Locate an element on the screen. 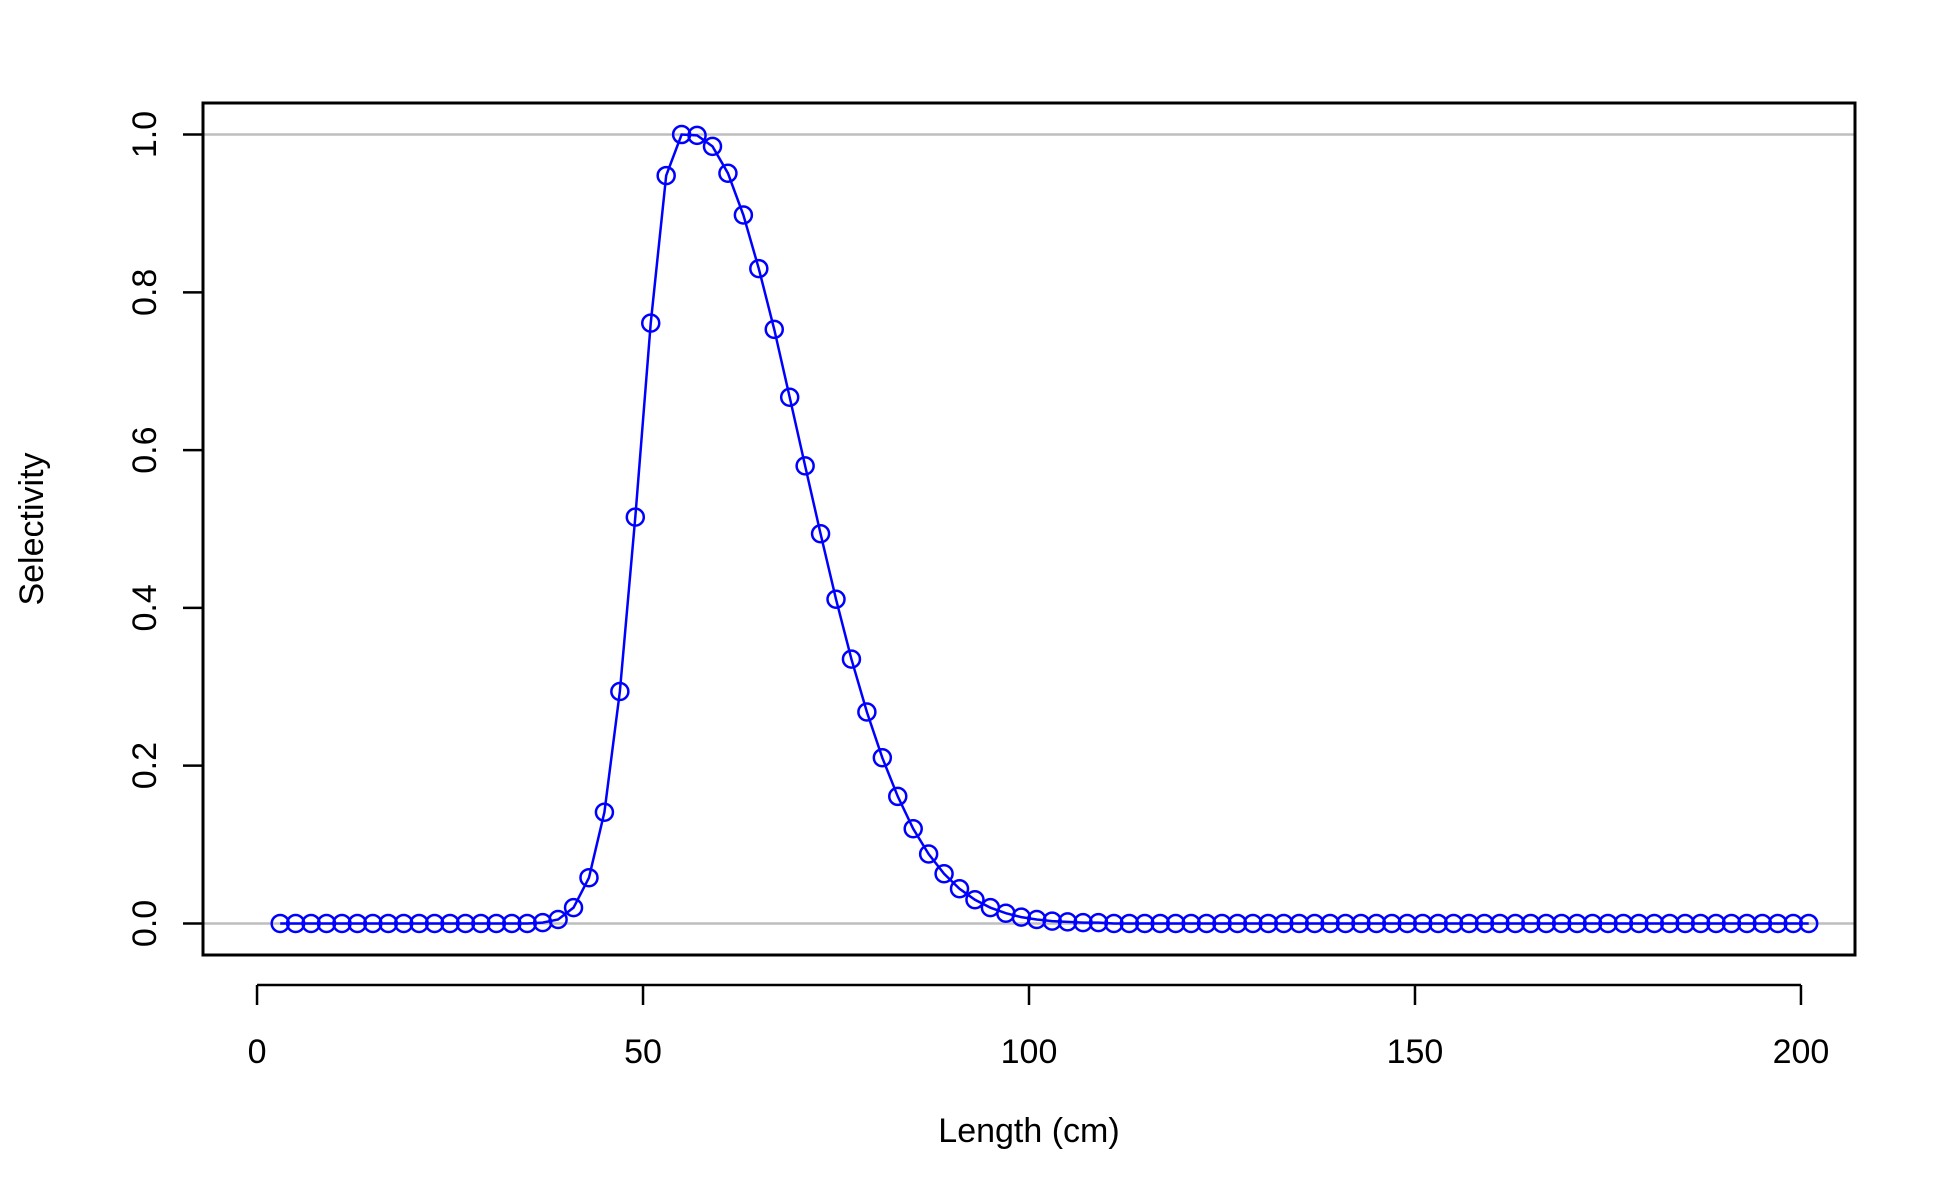  x-tick-label: 200 is located at coordinates (1801, 1052).